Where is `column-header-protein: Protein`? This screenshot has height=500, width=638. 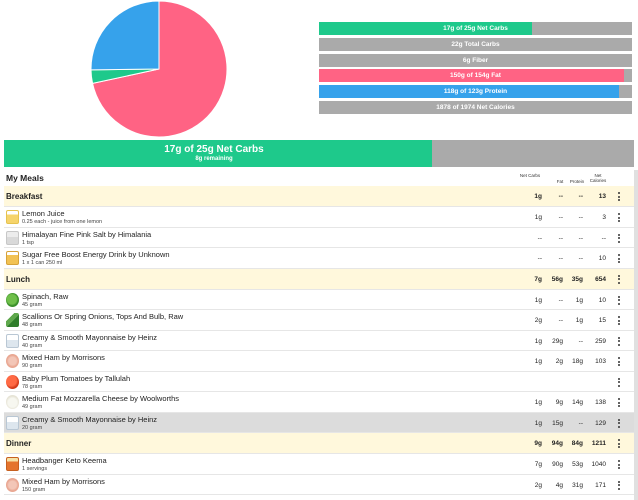
column-header-protein: Protein is located at coordinates (577, 181).